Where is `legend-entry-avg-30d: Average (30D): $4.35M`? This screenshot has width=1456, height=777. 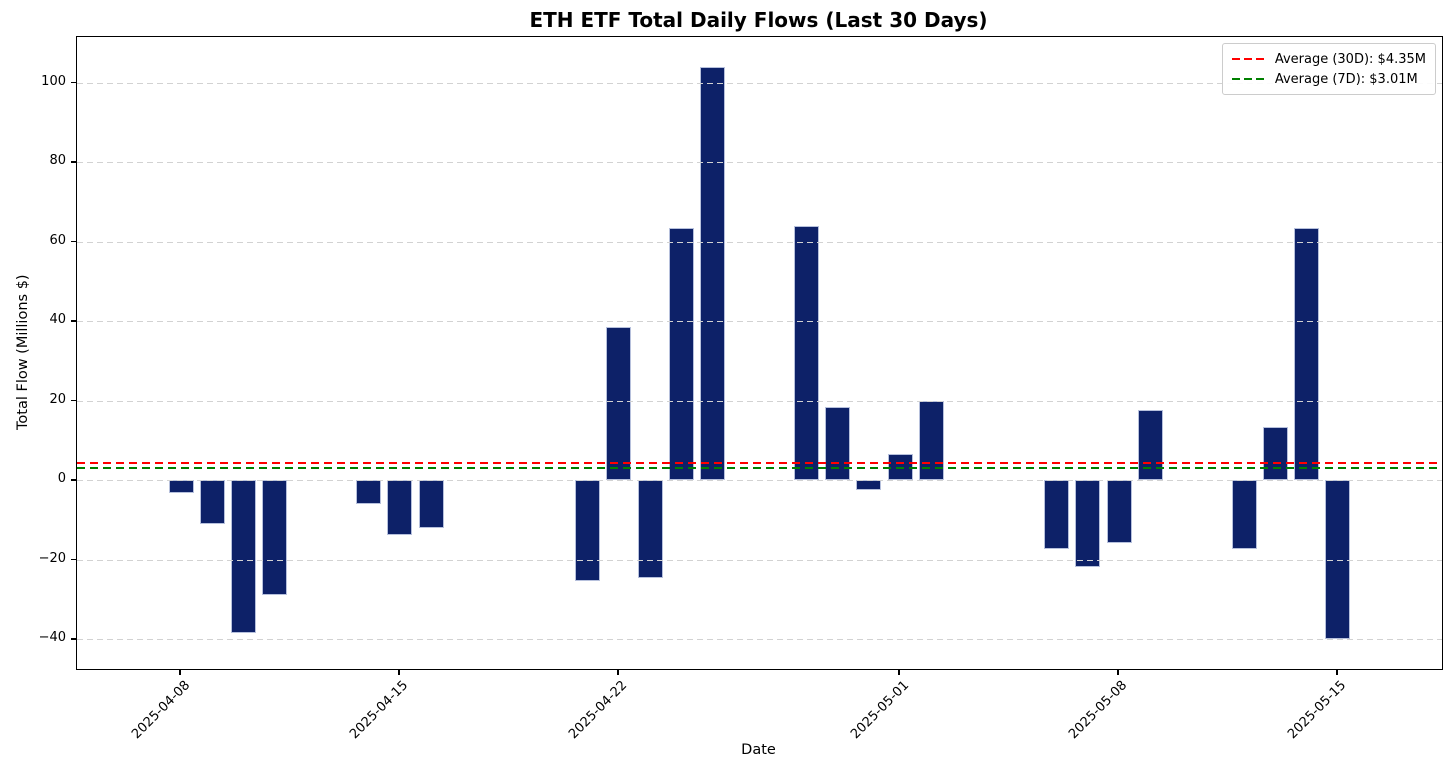 legend-entry-avg-30d: Average (30D): $4.35M is located at coordinates (1328, 59).